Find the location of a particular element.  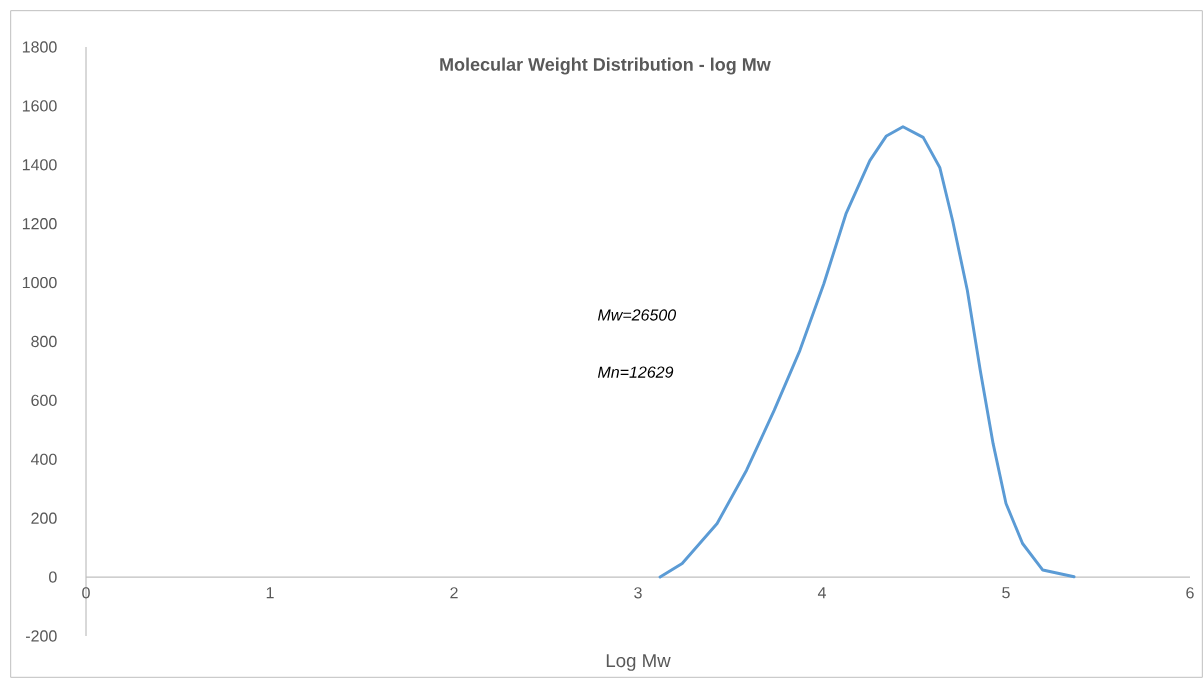

y-tick-label: 1400 is located at coordinates (39, 165).